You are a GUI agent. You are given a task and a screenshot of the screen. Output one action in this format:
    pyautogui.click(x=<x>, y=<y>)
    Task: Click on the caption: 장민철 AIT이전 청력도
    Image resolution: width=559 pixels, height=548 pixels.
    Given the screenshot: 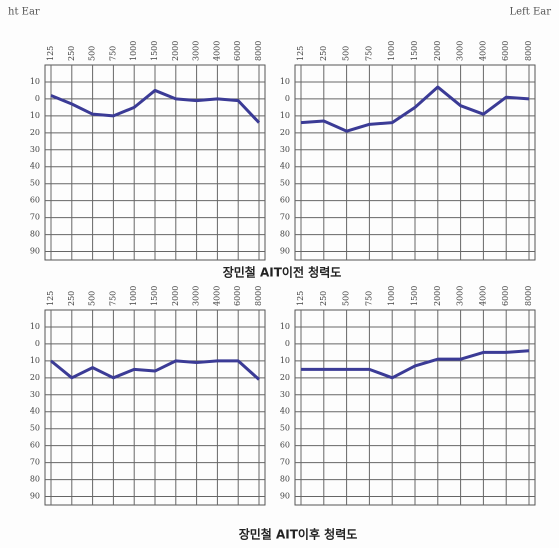 What is the action you would take?
    pyautogui.click(x=282, y=272)
    